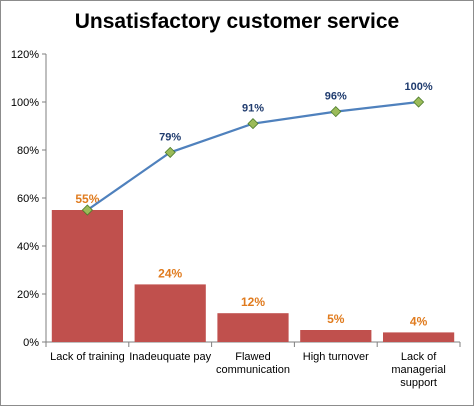  Describe the element at coordinates (28, 295) in the screenshot. I see `y-tick-label: 20%` at that location.